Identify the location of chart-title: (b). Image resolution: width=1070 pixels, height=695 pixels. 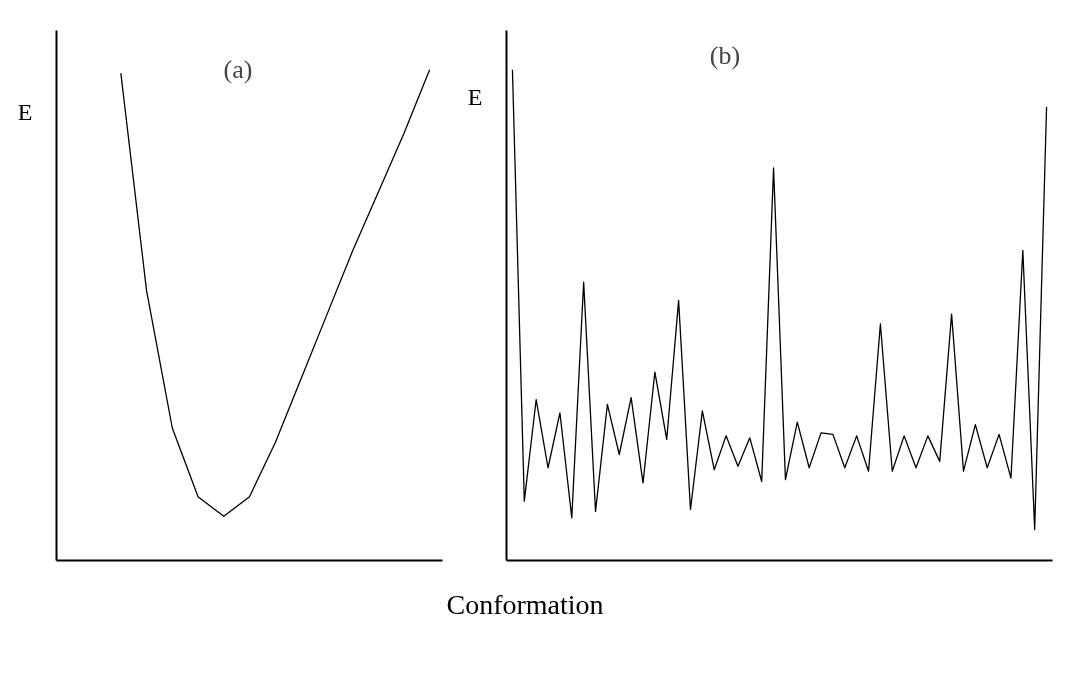
(725, 55).